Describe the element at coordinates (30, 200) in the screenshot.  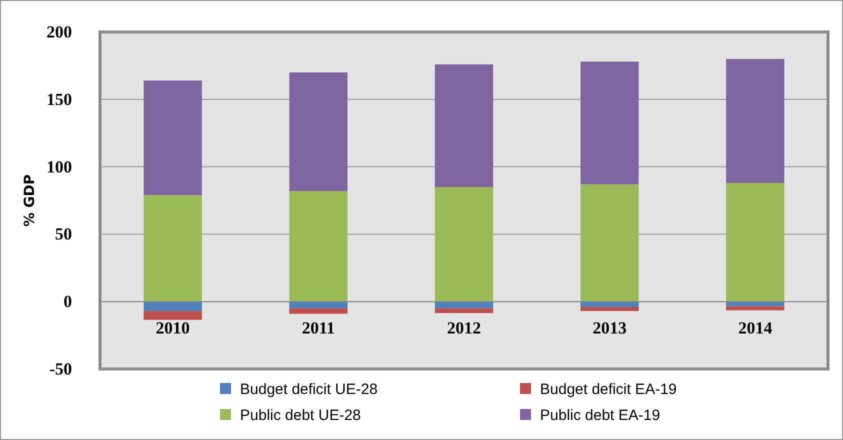
I see `y-axis-title: % GDP` at that location.